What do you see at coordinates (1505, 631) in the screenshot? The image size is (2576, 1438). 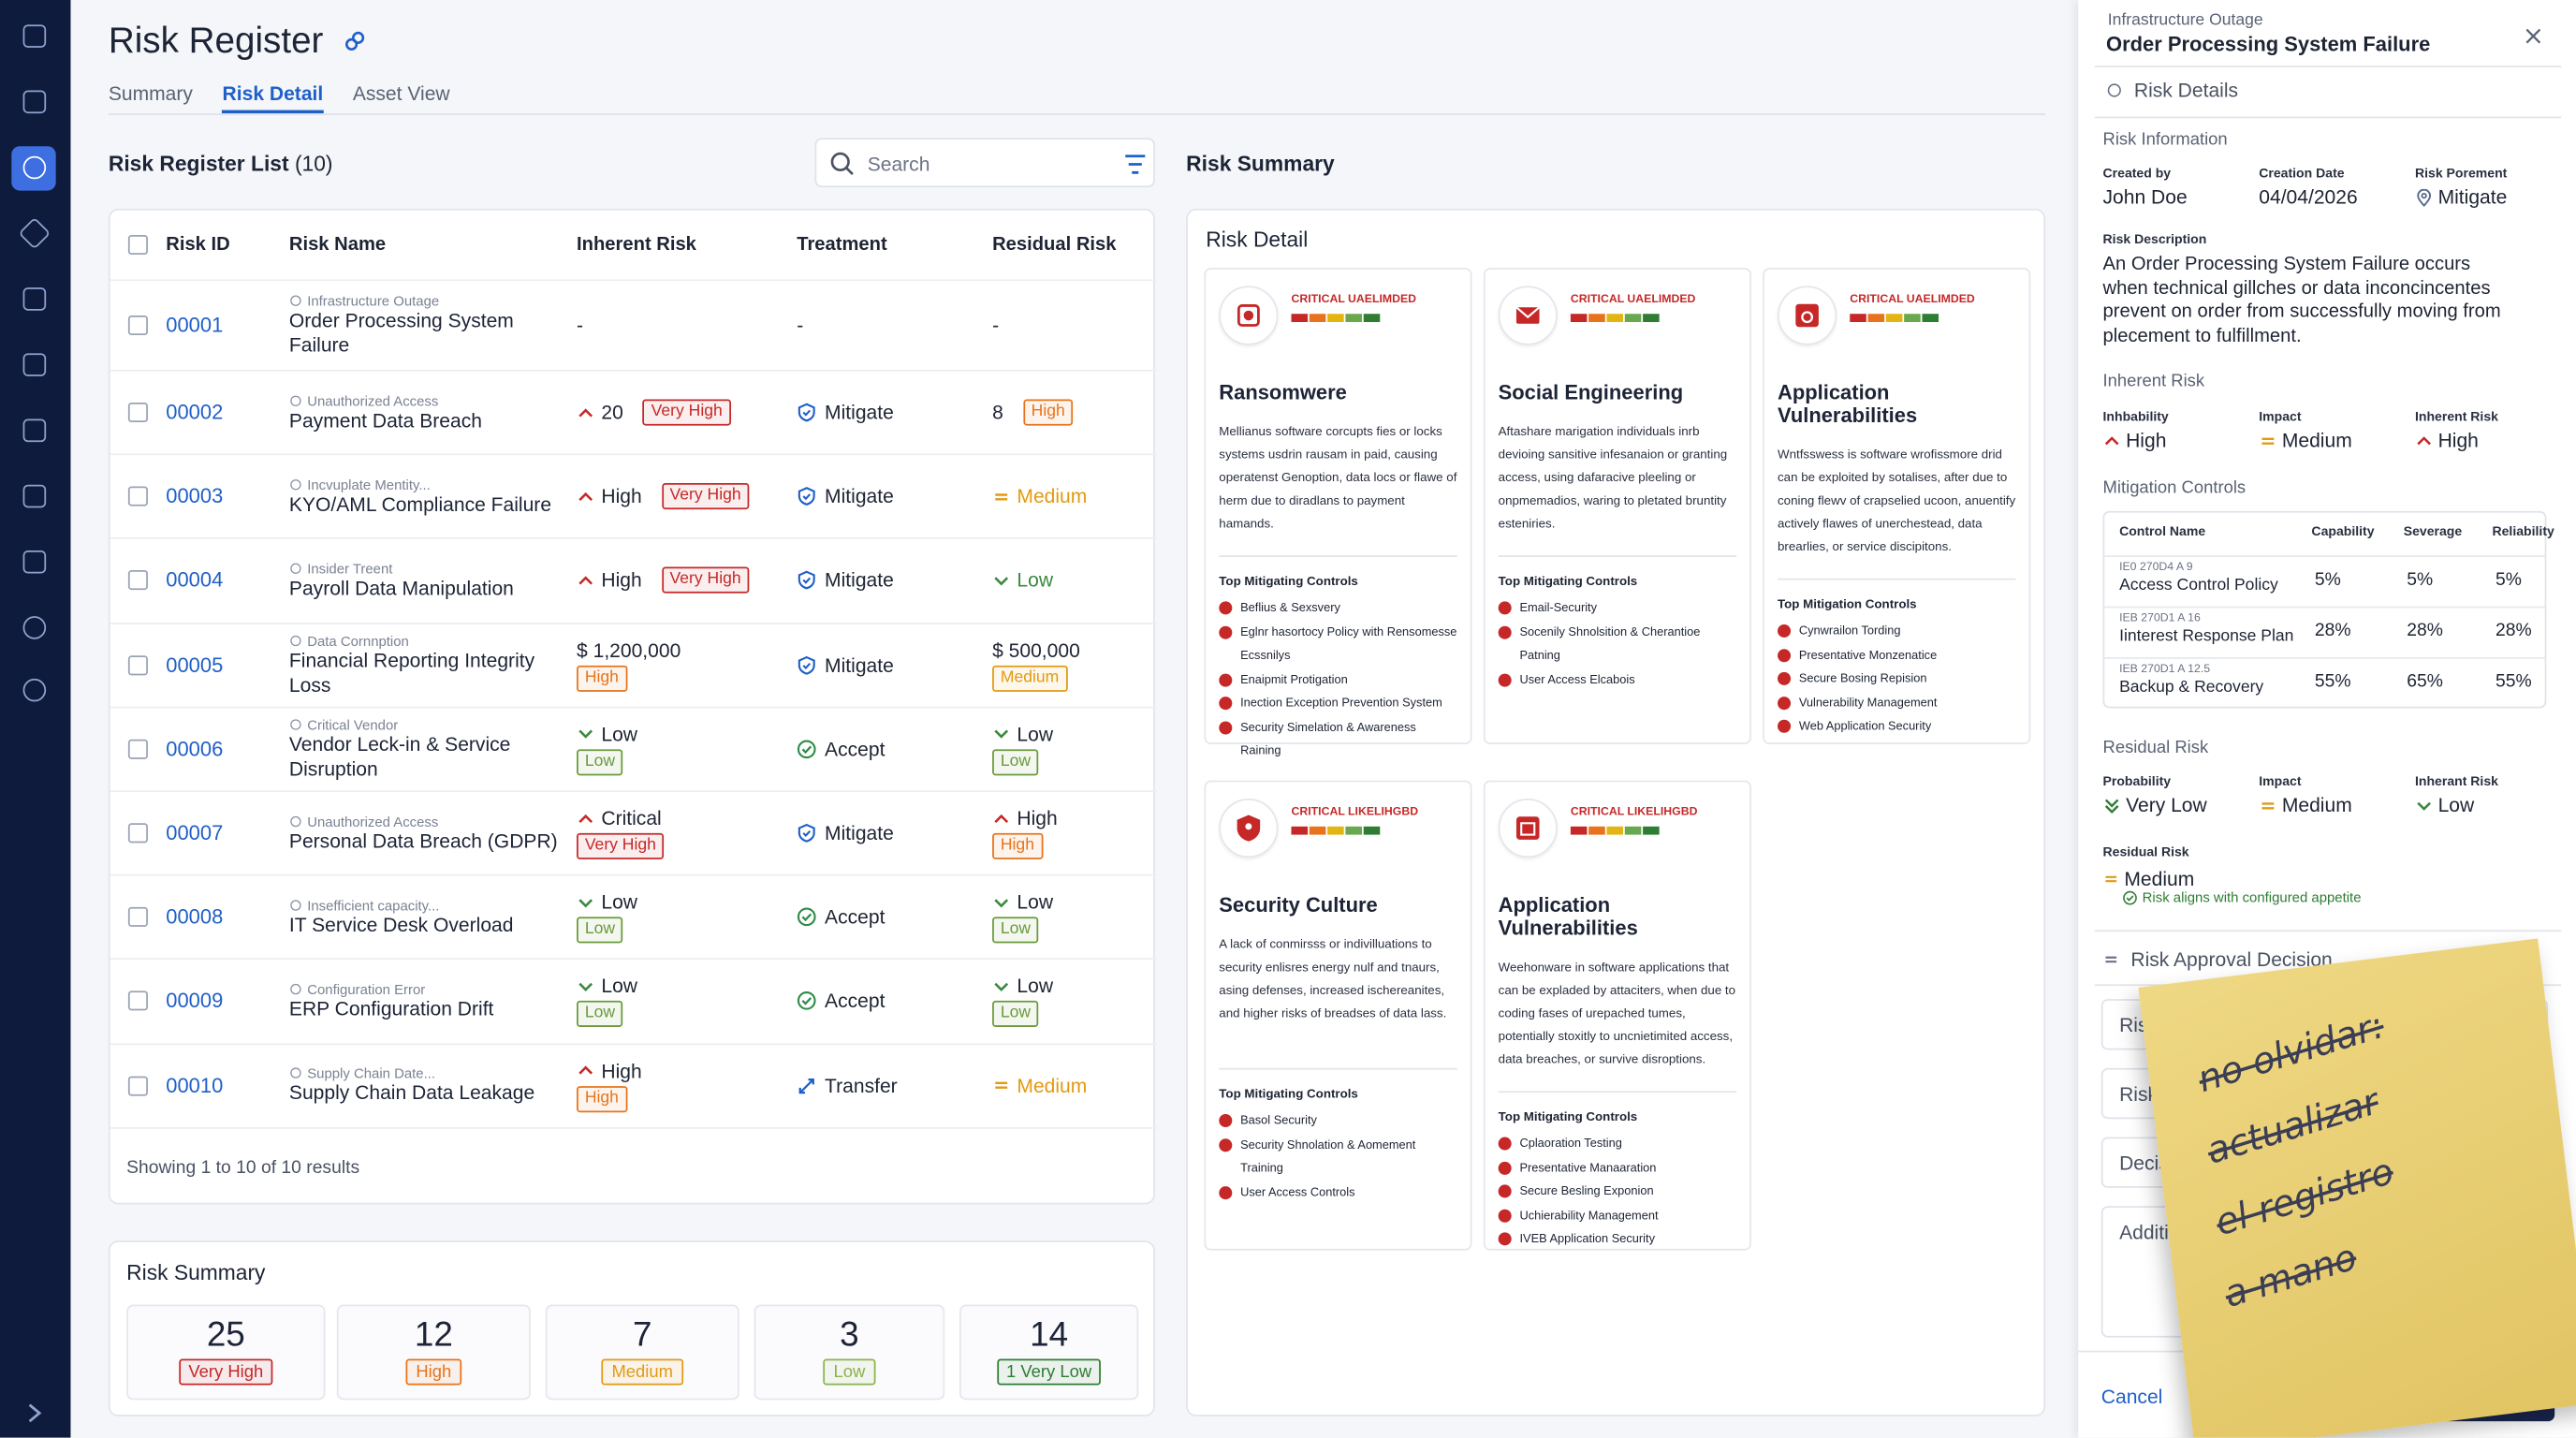 I see `bullet` at bounding box center [1505, 631].